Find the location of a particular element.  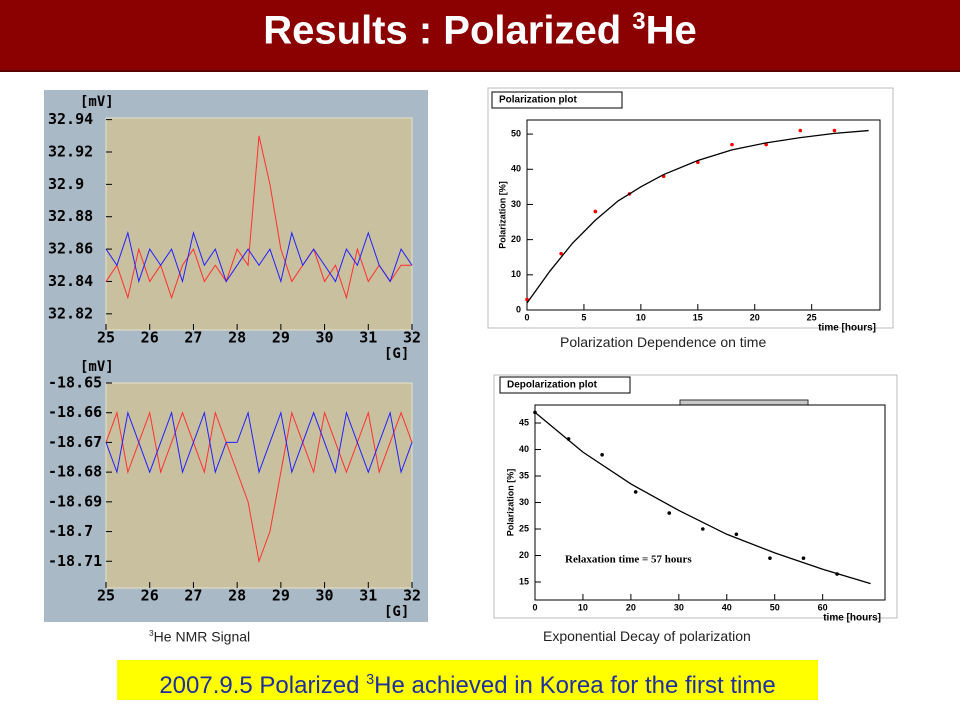

x-tick-label: 60 is located at coordinates (823, 607).